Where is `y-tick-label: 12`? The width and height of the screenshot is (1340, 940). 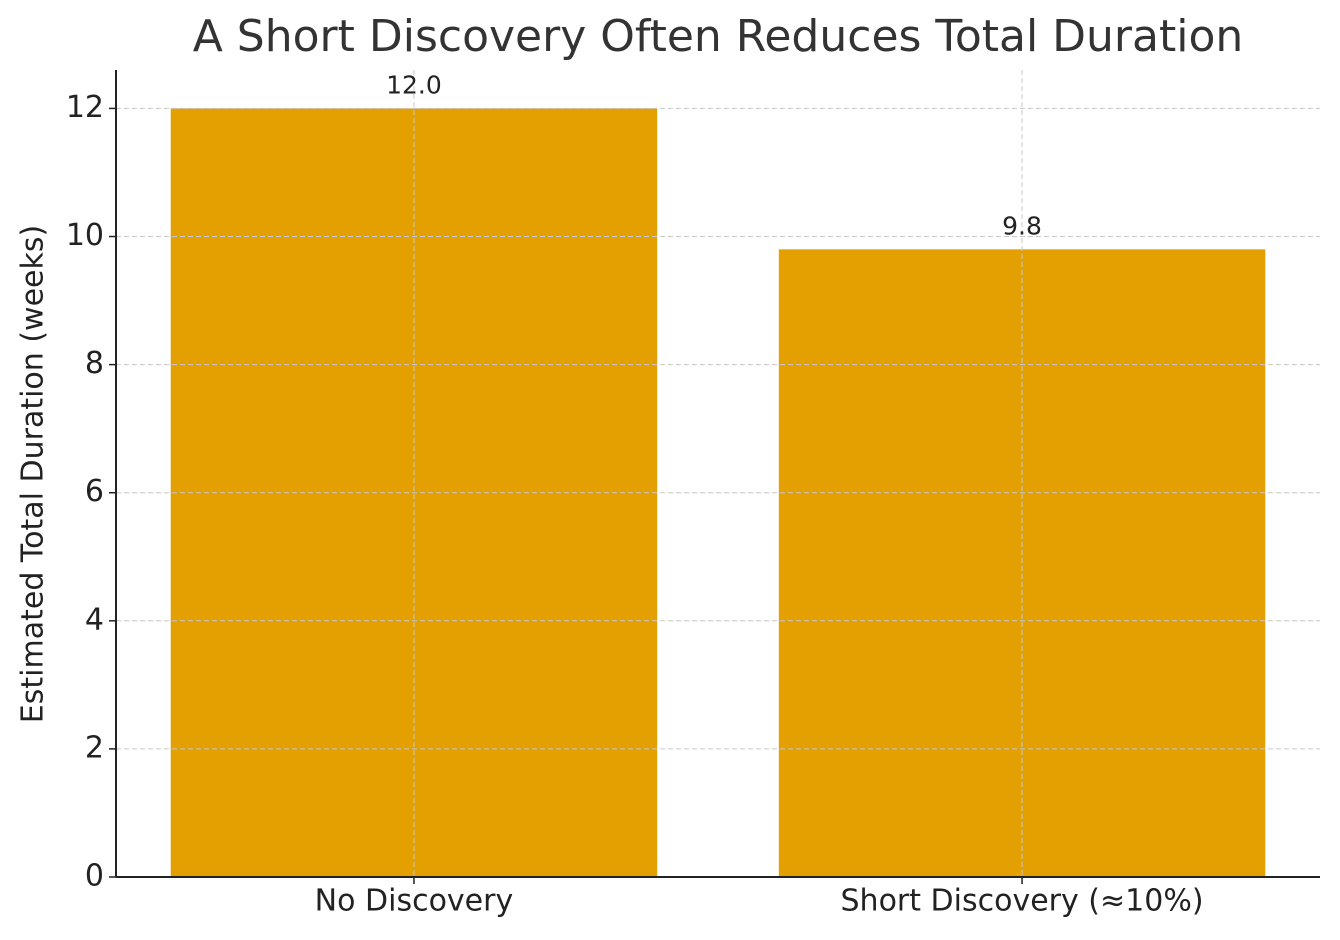 y-tick-label: 12 is located at coordinates (85, 107).